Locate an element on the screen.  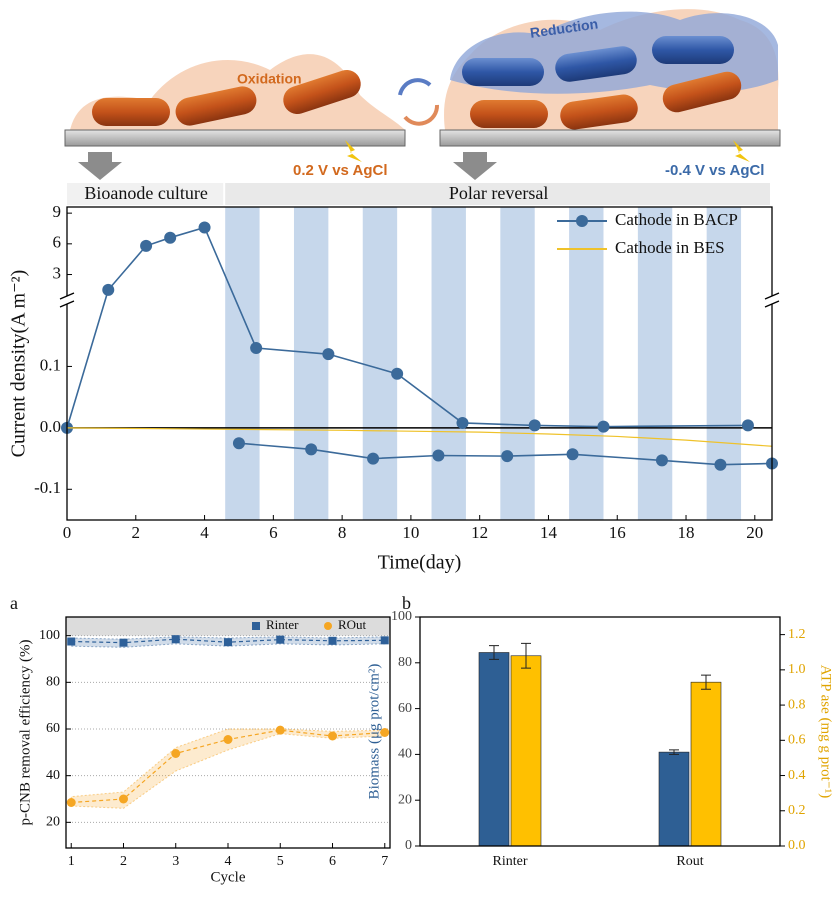
y-axis-label: Biomass (μg prot/cm²) is located at coordinates (374, 732).